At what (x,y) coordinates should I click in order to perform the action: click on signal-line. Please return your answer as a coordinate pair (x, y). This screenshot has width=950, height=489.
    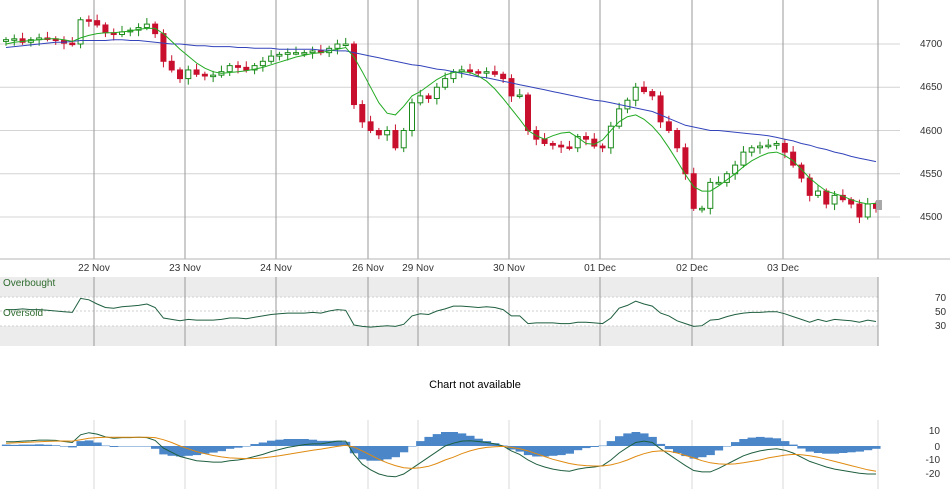
    Looking at the image, I should click on (441, 454).